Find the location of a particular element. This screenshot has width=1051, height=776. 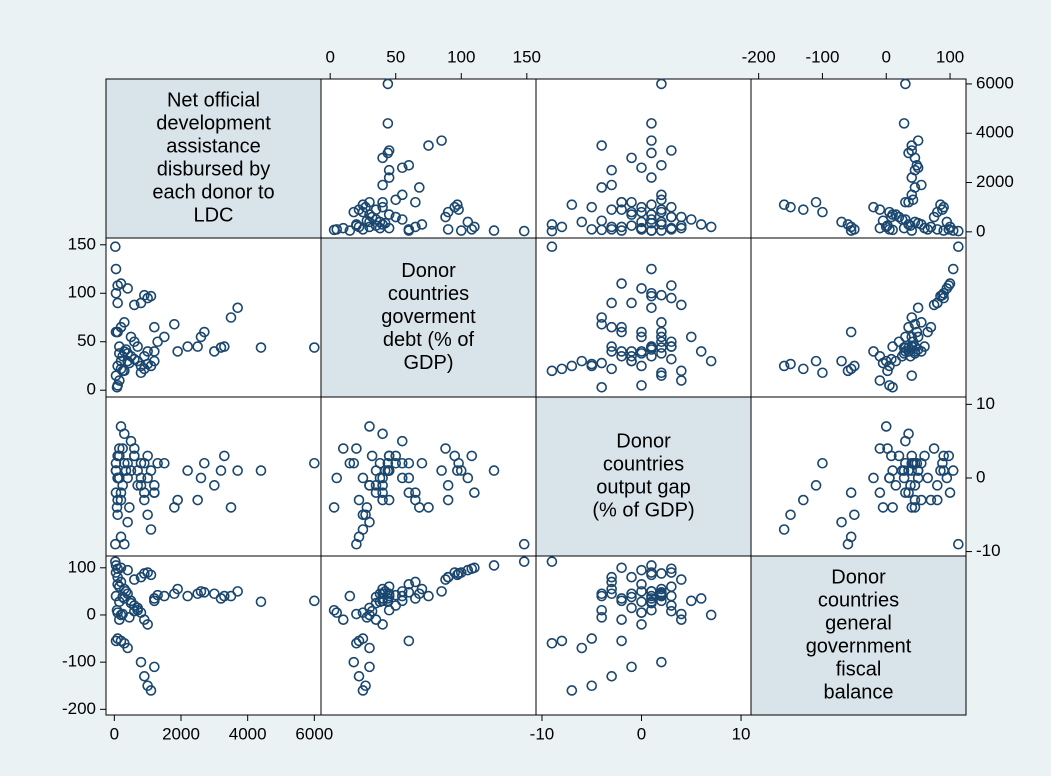

y-tick-label: -10 is located at coordinates (988, 550).